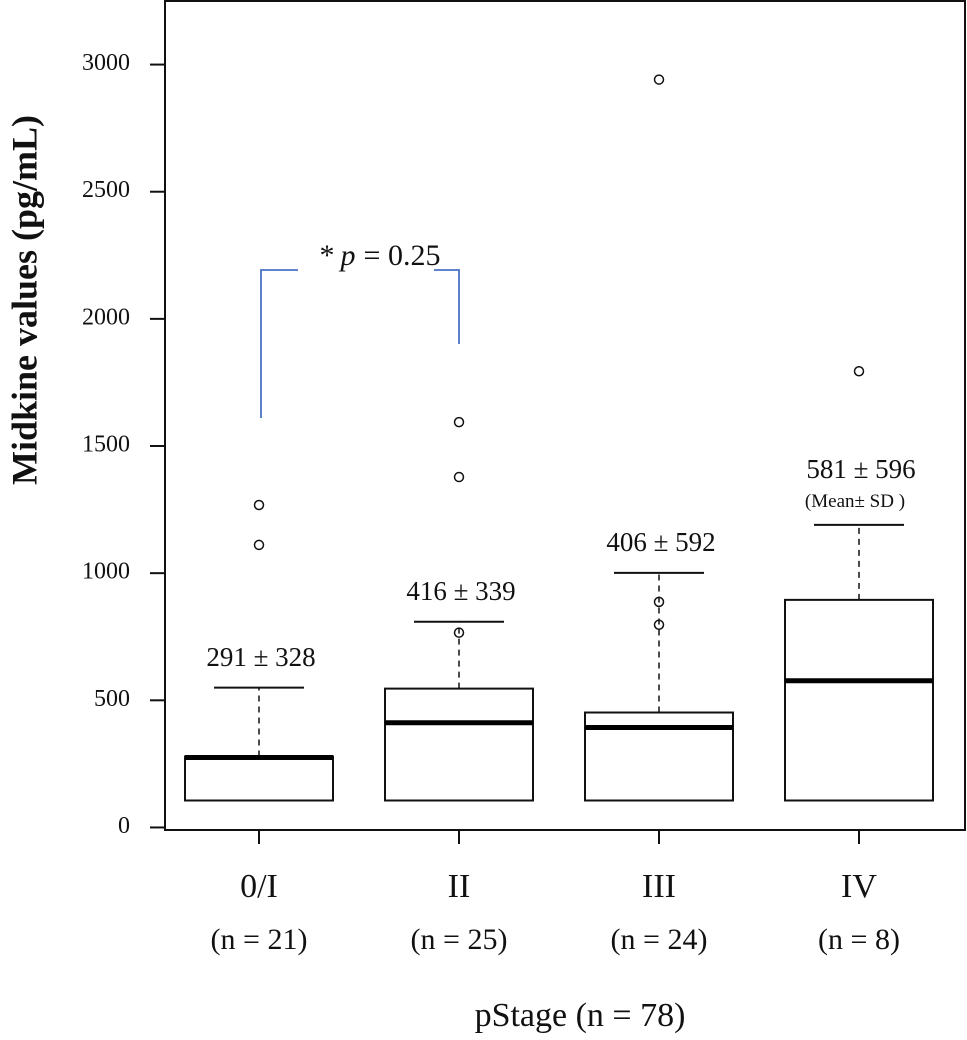 This screenshot has height=1040, width=967. I want to click on mean-sd-label: 406 ± 592, so click(660, 542).